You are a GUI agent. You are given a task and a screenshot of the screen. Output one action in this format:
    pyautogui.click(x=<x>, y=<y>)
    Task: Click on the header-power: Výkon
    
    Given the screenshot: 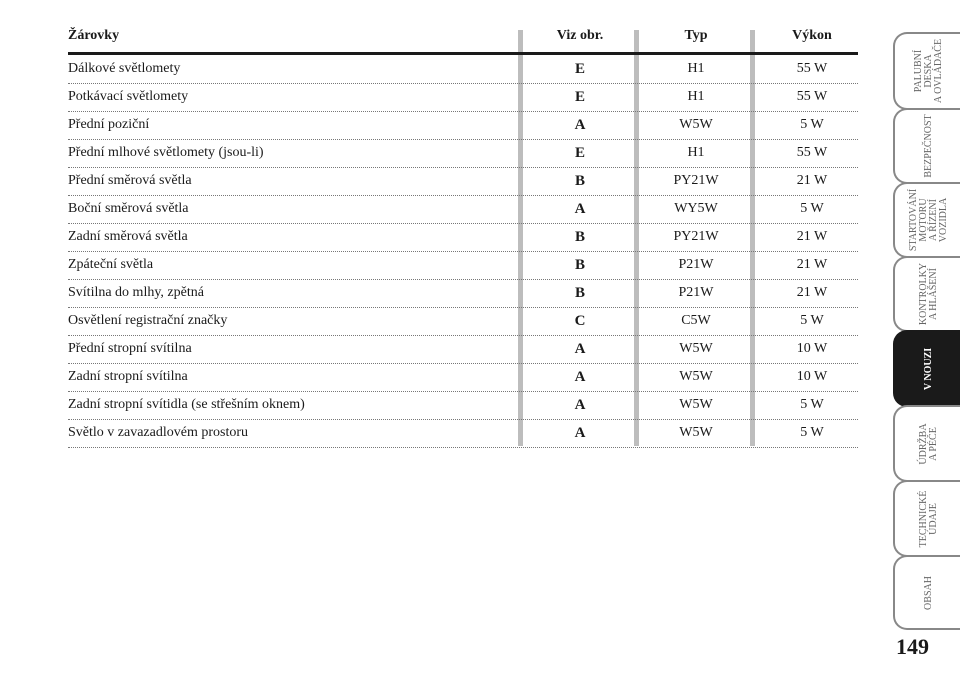 What is the action you would take?
    pyautogui.click(x=812, y=35)
    